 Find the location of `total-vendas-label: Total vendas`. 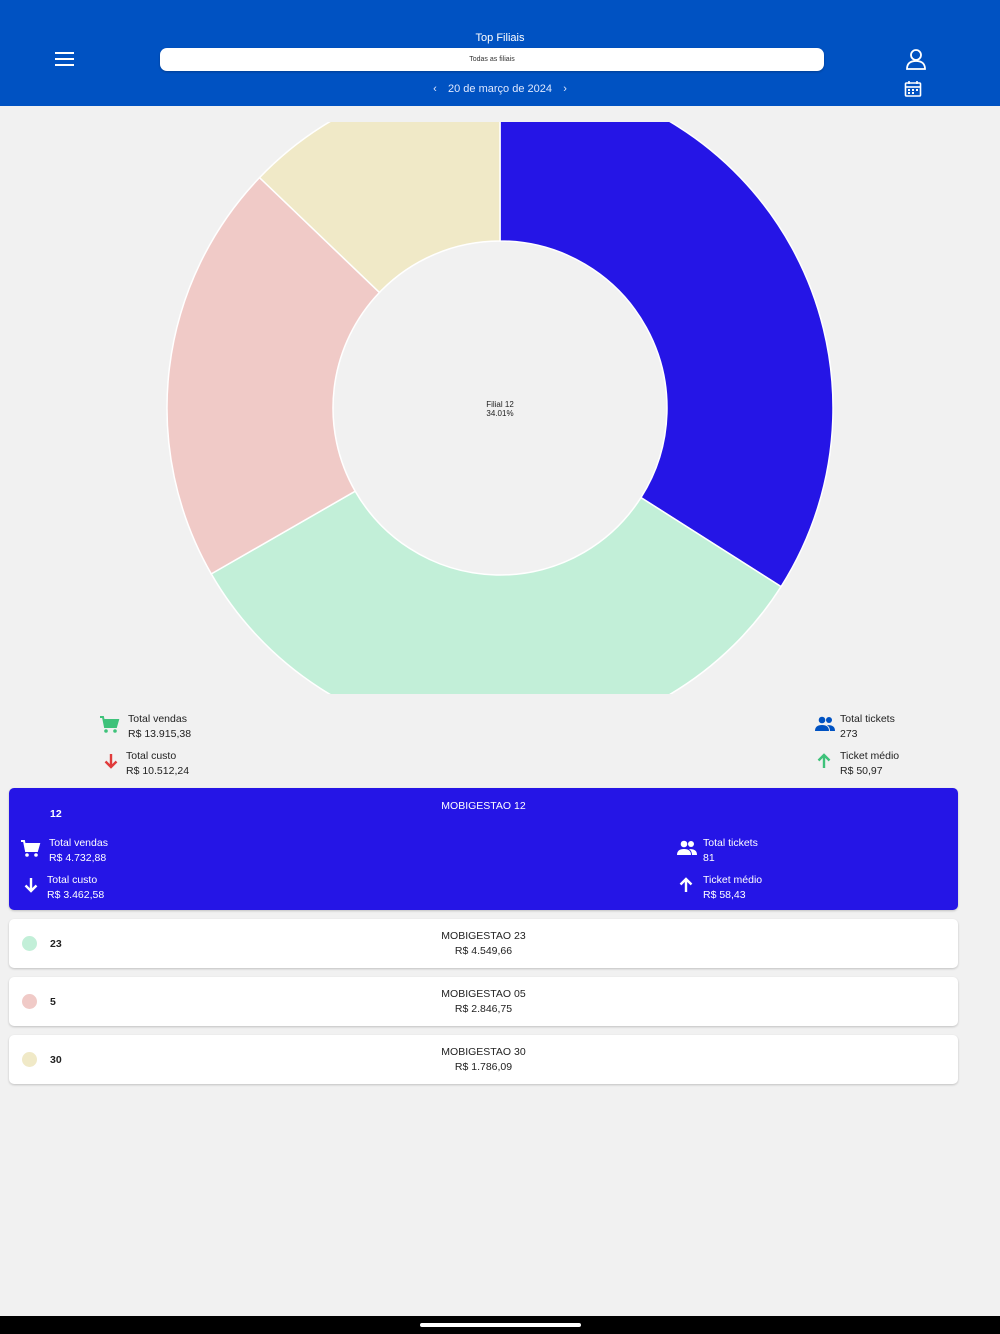

total-vendas-label: Total vendas is located at coordinates (157, 719).